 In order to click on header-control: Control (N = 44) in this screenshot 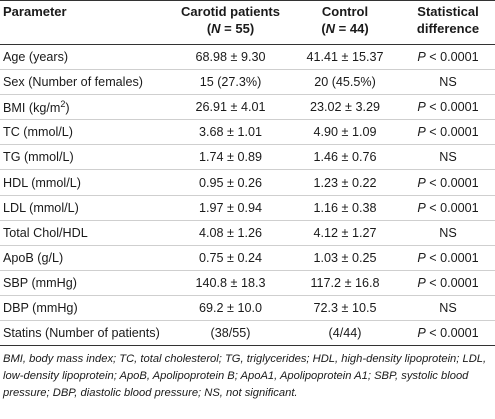, I will do `click(345, 22)`.